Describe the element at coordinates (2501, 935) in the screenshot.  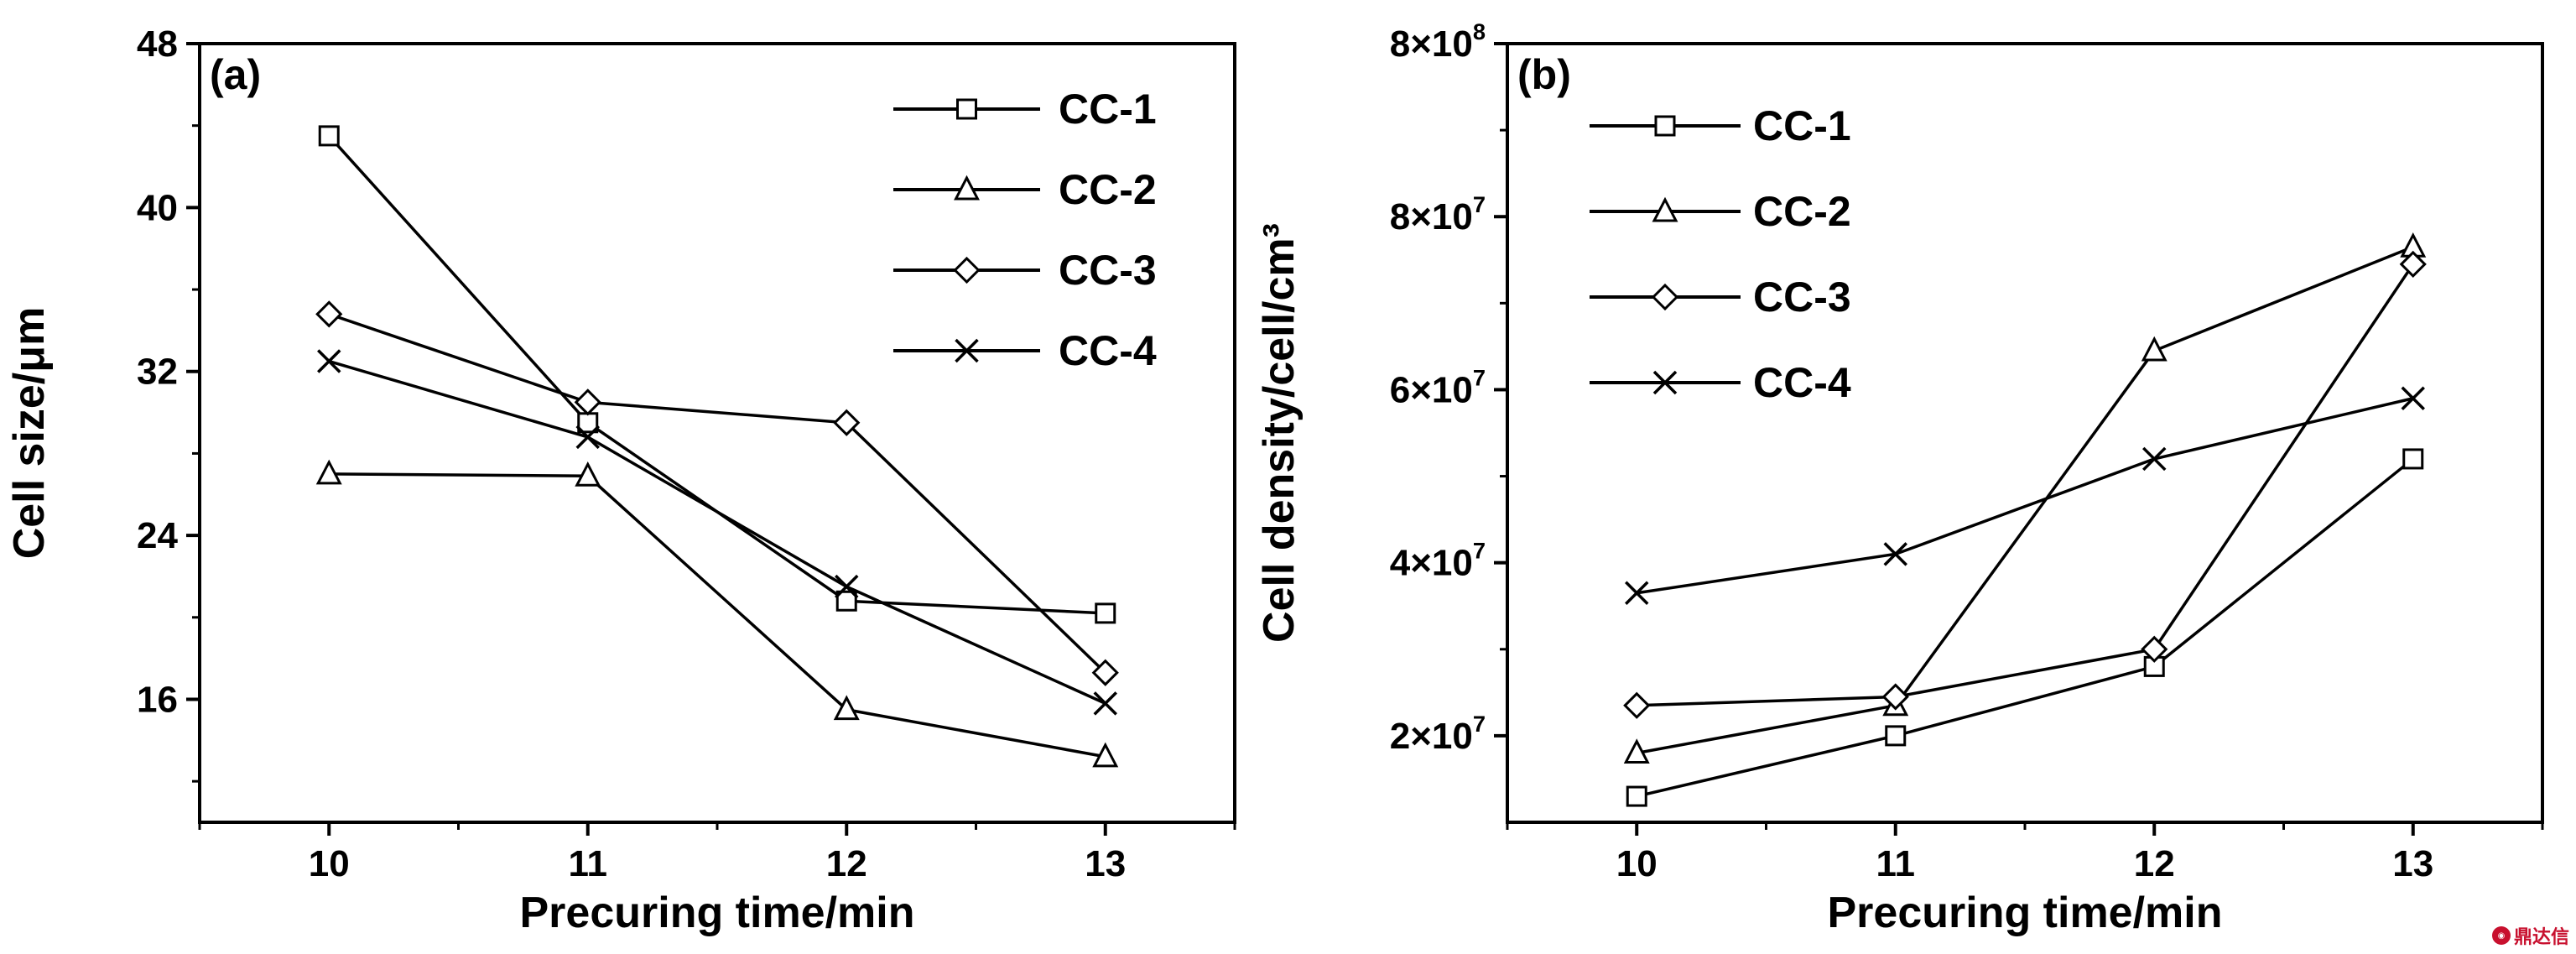
I see `watermark-icon: ◉` at that location.